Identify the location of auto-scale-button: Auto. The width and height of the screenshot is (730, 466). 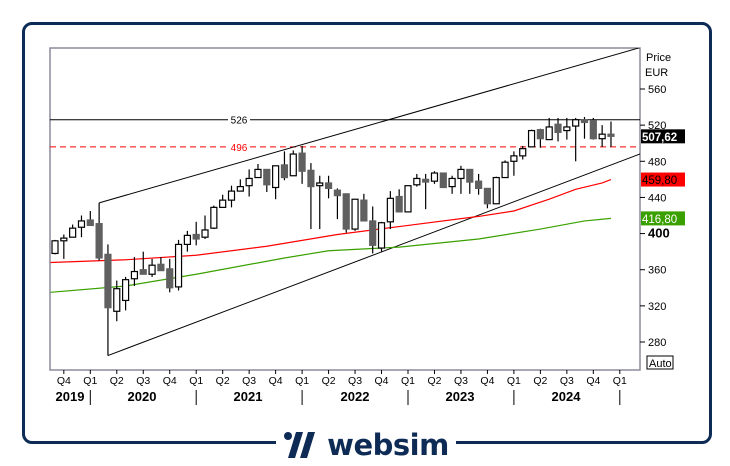
(660, 362).